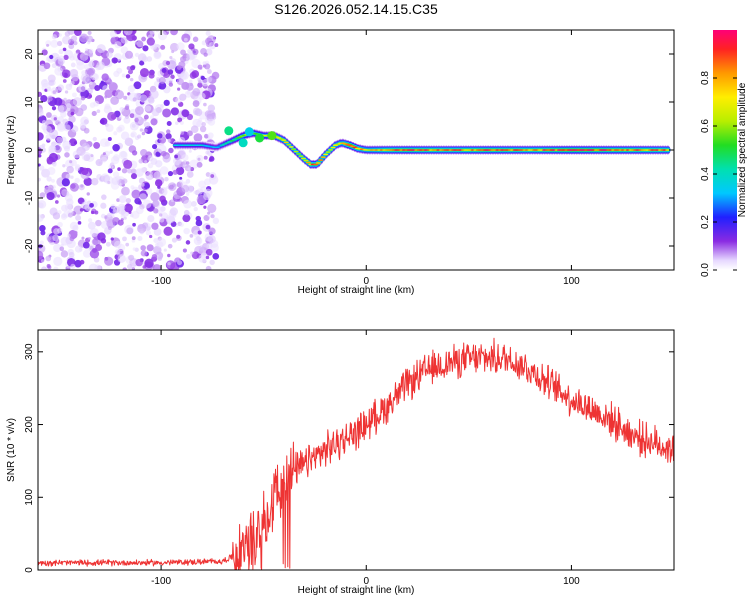 This screenshot has height=600, width=750. I want to click on figure-title: S126.2026.052.14.15.C35, so click(356, 9).